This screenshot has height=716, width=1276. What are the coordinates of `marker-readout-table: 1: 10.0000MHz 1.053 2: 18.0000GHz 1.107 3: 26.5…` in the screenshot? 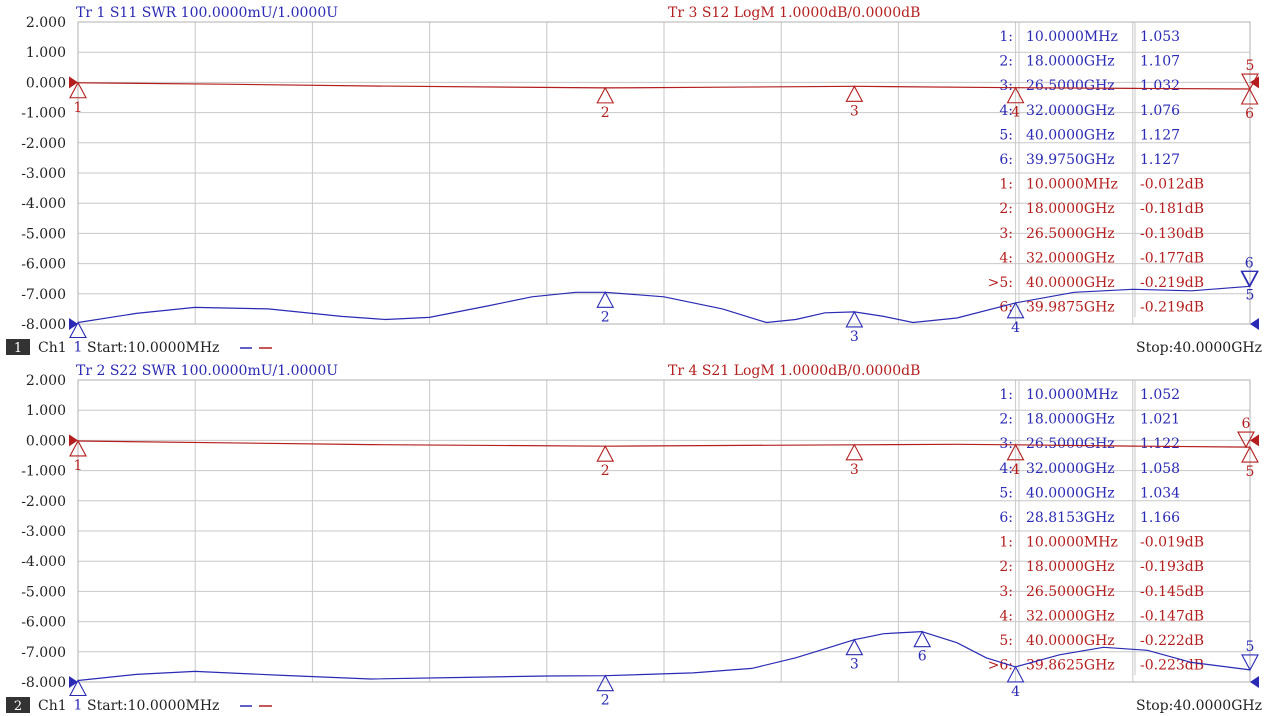 It's located at (1096, 170).